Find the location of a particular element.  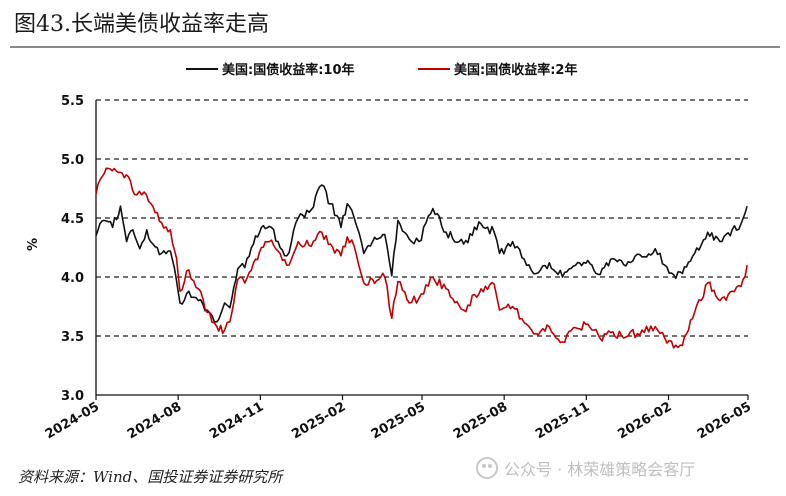

y-tick-labels: 3.0 3.5 4.0 4.5 5.0 5.5 is located at coordinates (72, 249).